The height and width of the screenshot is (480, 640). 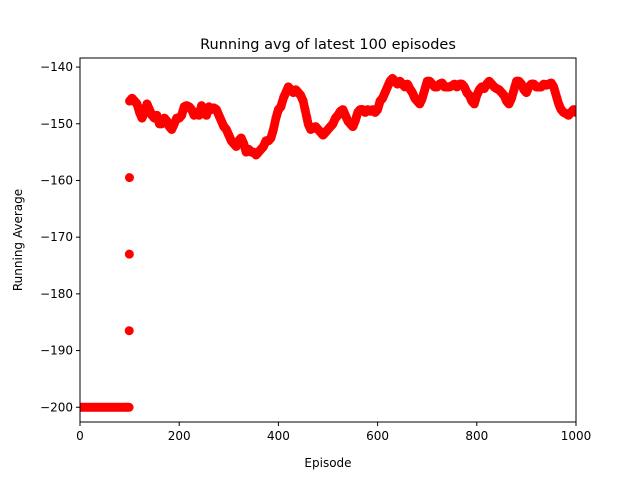 What do you see at coordinates (327, 463) in the screenshot?
I see `x-axis-label: Episode` at bounding box center [327, 463].